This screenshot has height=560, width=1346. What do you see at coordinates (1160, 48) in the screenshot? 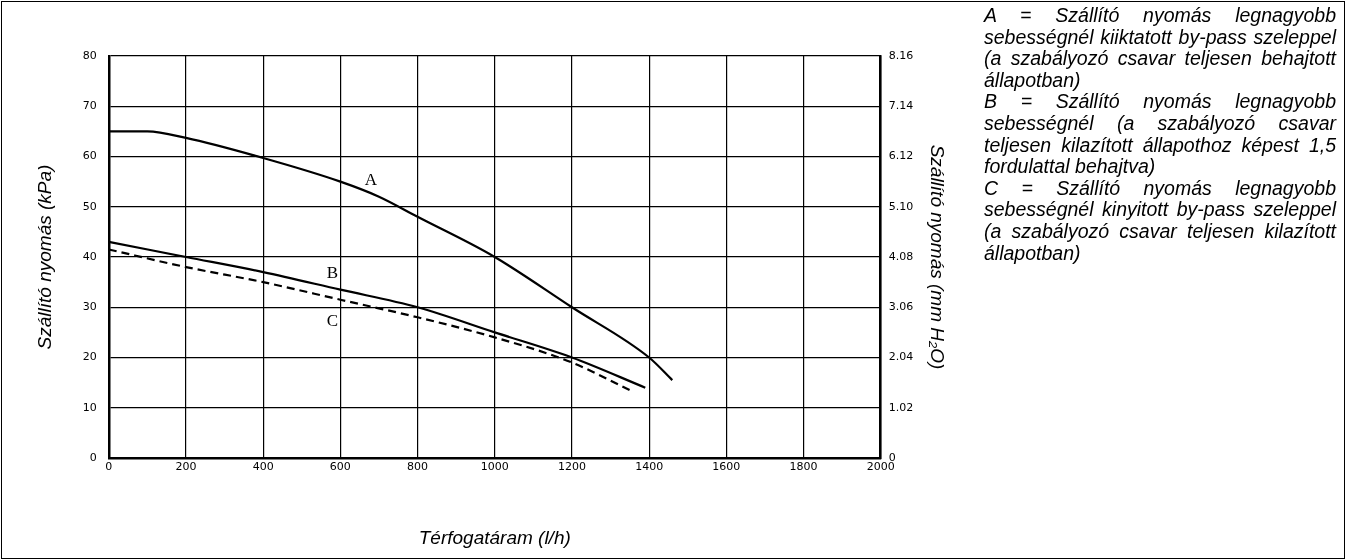
I see `text: A = Szállító nyomás legnagyobb sebességnél kiiktatott by-pass szeleppel (a szabályozó csavar teljesen behajtott állapotban)` at bounding box center [1160, 48].